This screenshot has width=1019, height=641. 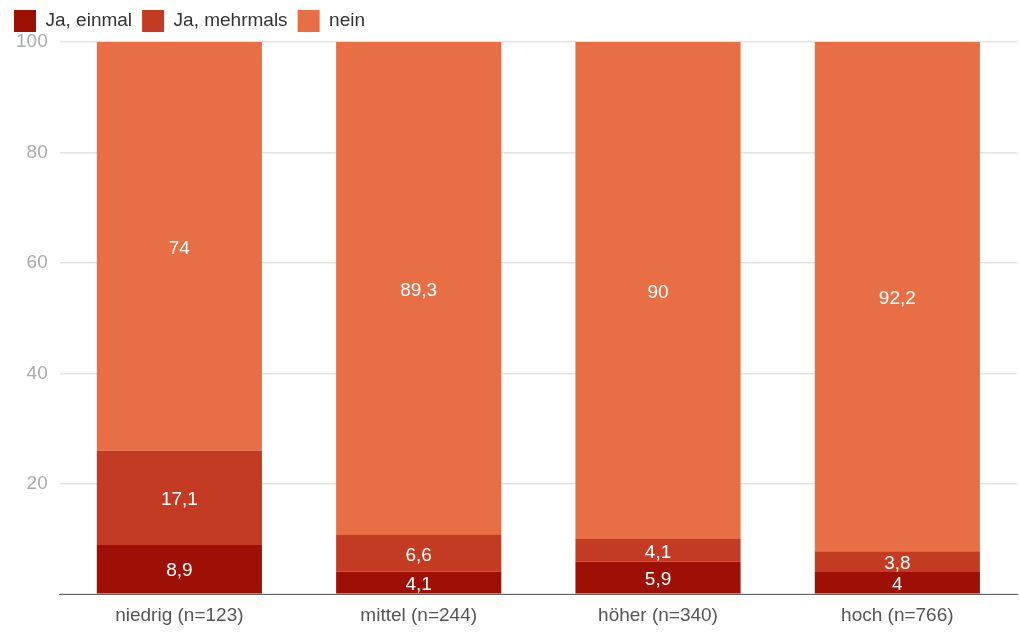 What do you see at coordinates (898, 584) in the screenshot?
I see `data-label: 4` at bounding box center [898, 584].